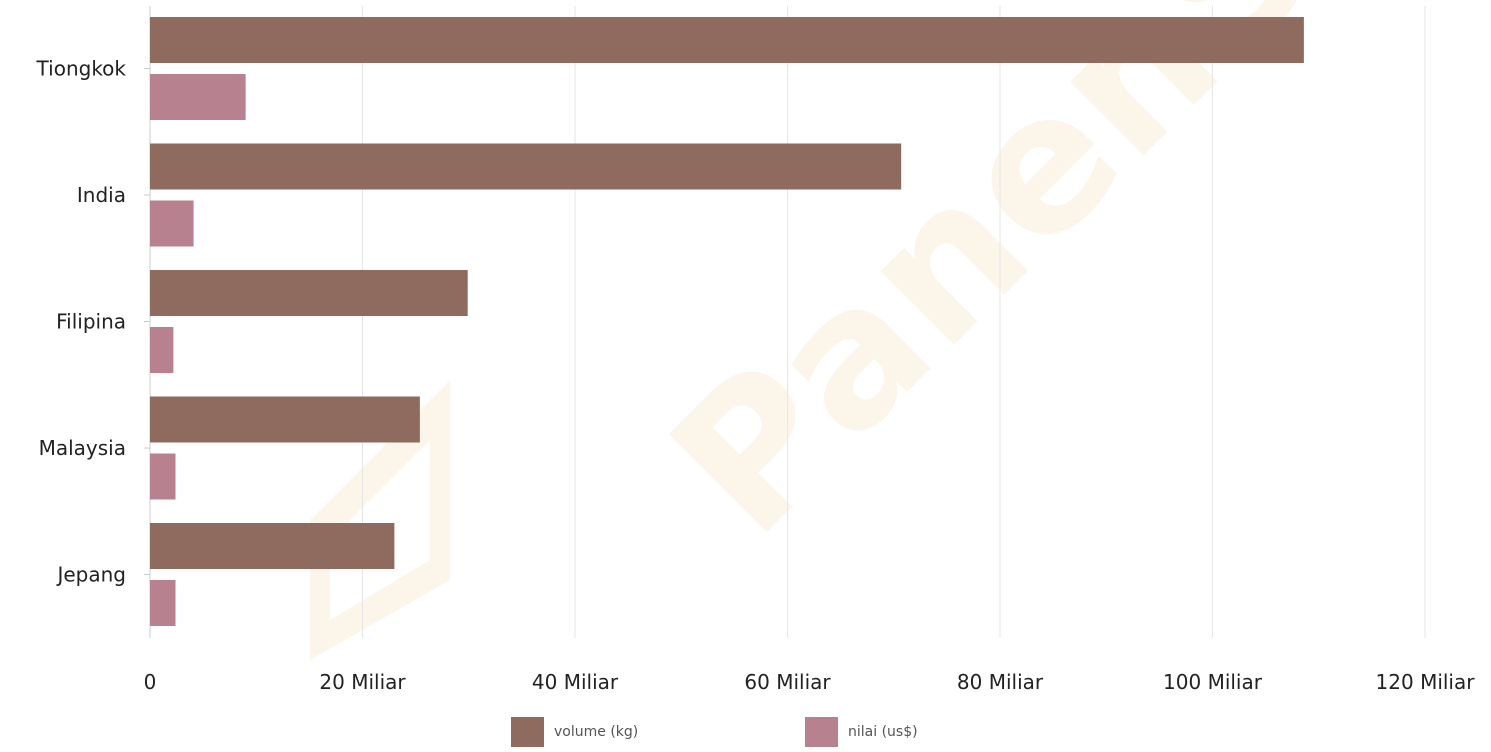 This screenshot has height=752, width=1491. I want to click on y-tick-label: India, so click(101, 195).